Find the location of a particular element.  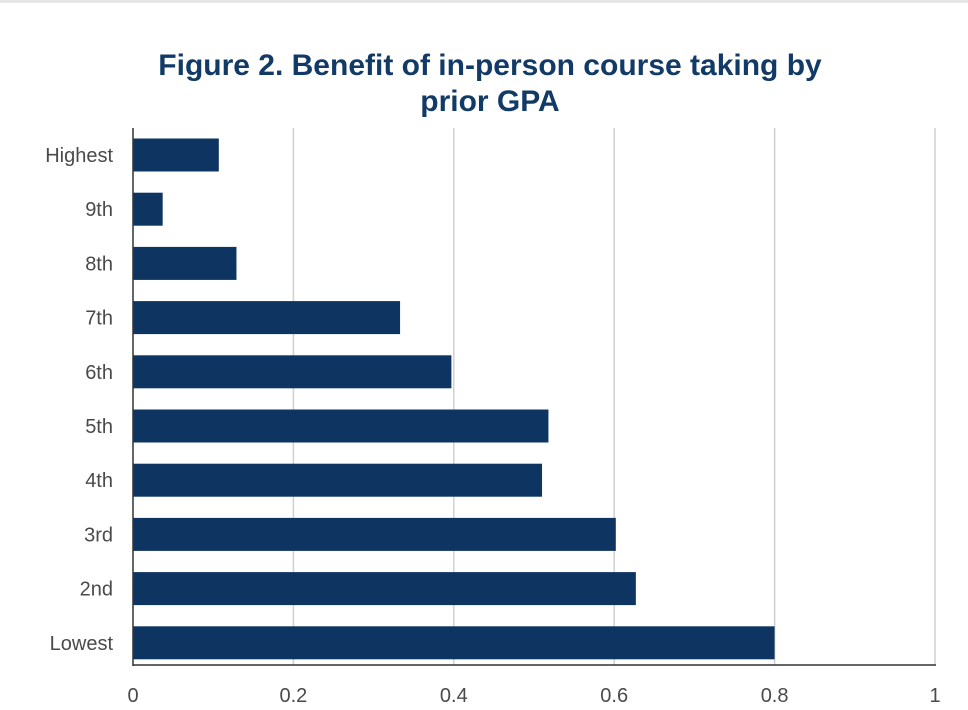

x-tick-labels: 0 0.2 0.4 0.6 0.8 1 is located at coordinates (533, 696).